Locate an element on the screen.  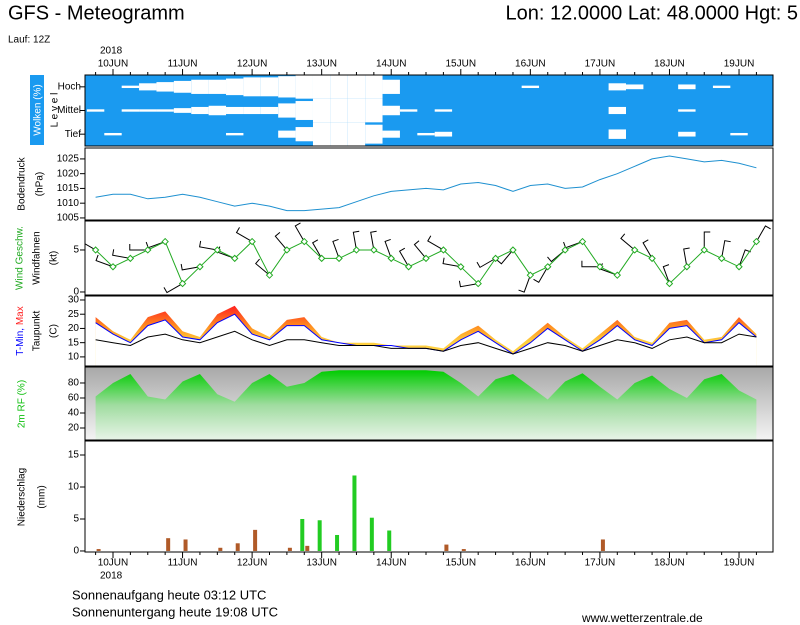
cloud-label-box is located at coordinates (37, 110).